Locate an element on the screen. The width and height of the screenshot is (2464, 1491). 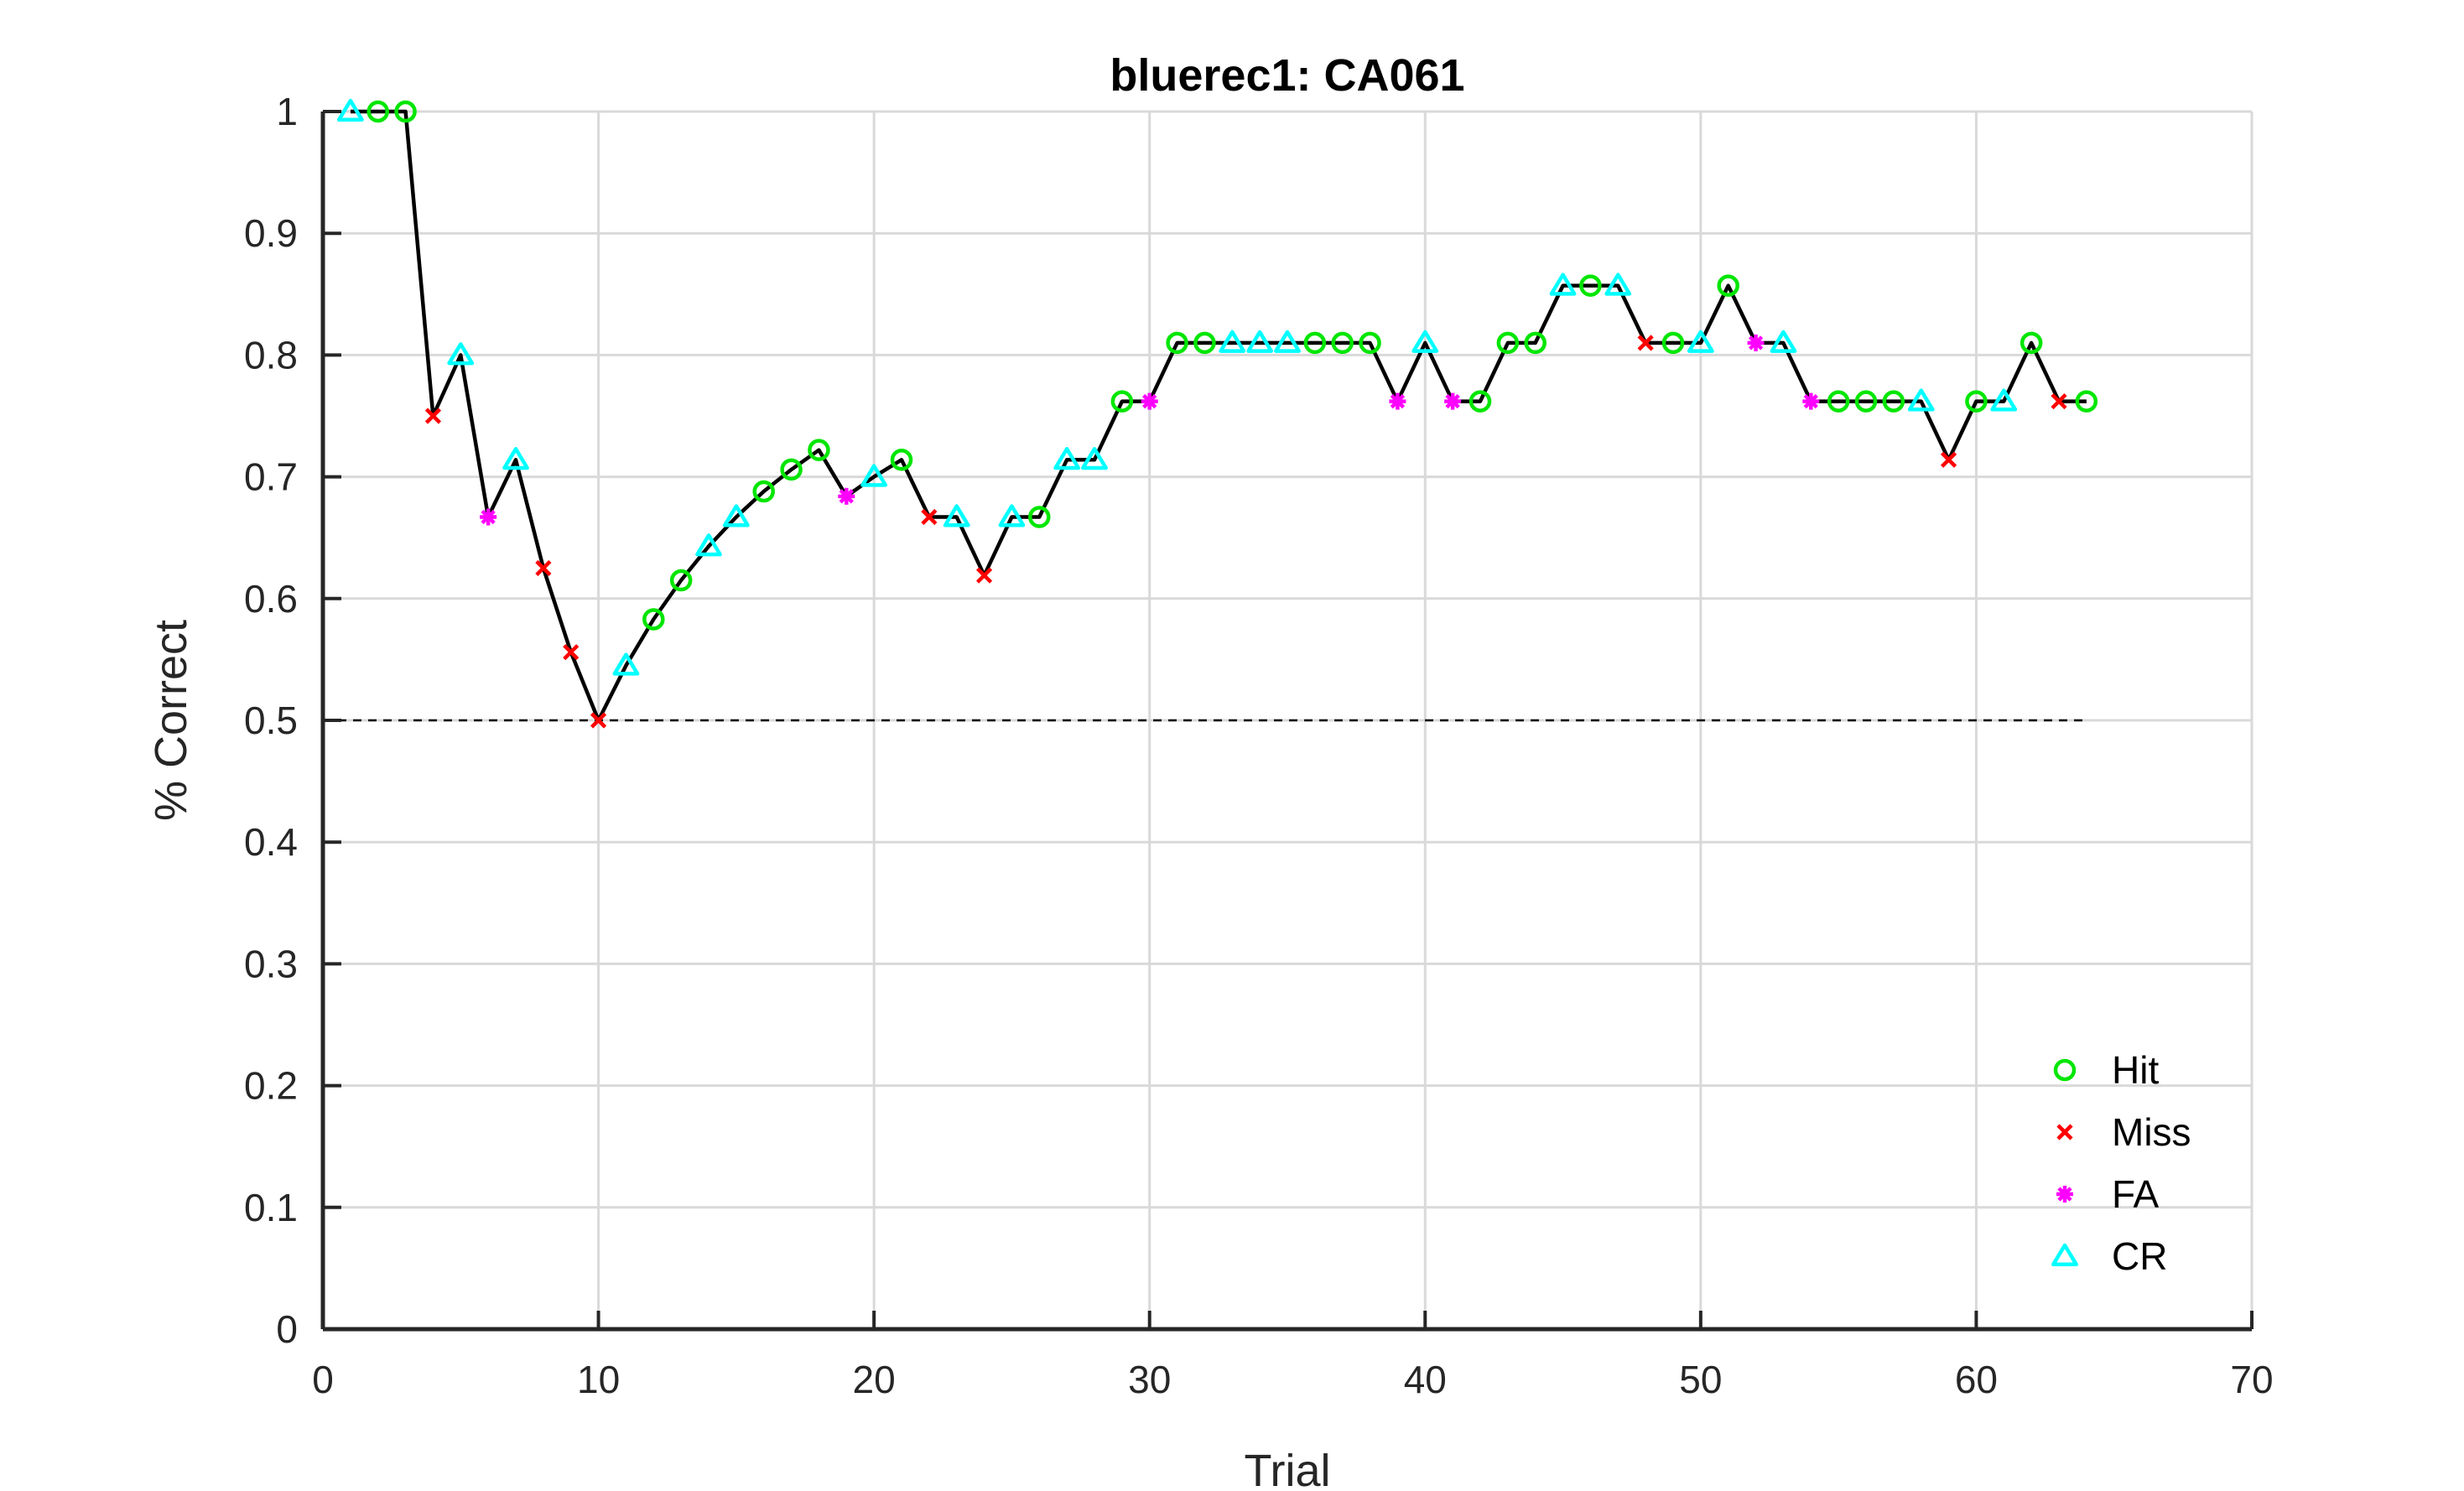
x-tick-label-70: 70 is located at coordinates (2251, 1379).